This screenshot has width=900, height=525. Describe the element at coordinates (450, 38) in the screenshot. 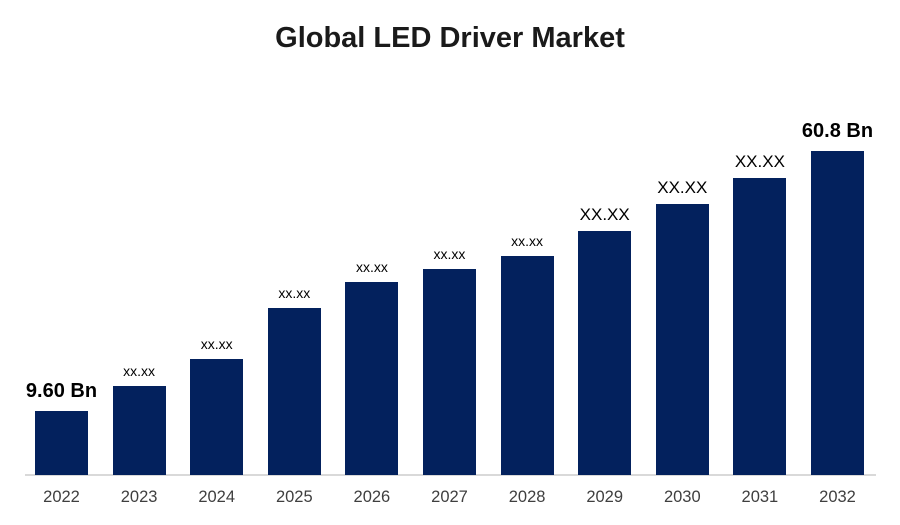

I see `chart-title: Global LED Driver Market` at that location.